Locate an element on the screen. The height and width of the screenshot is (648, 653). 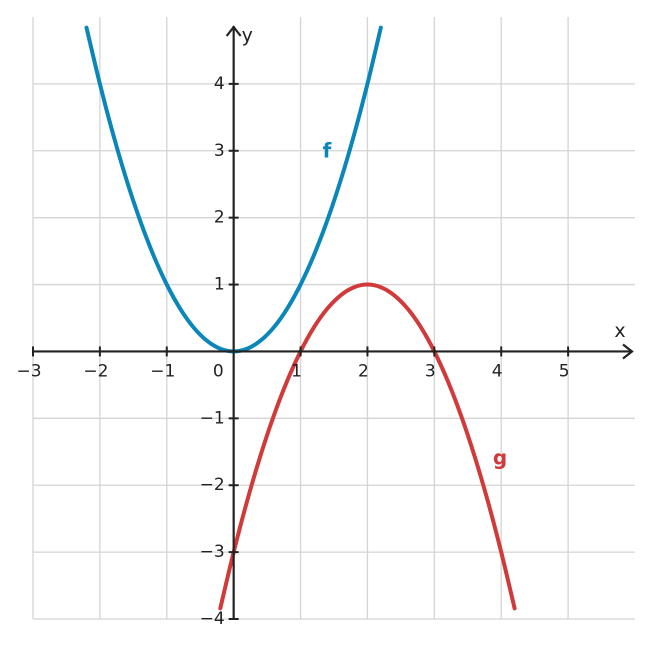
curve-label: g is located at coordinates (500, 458).